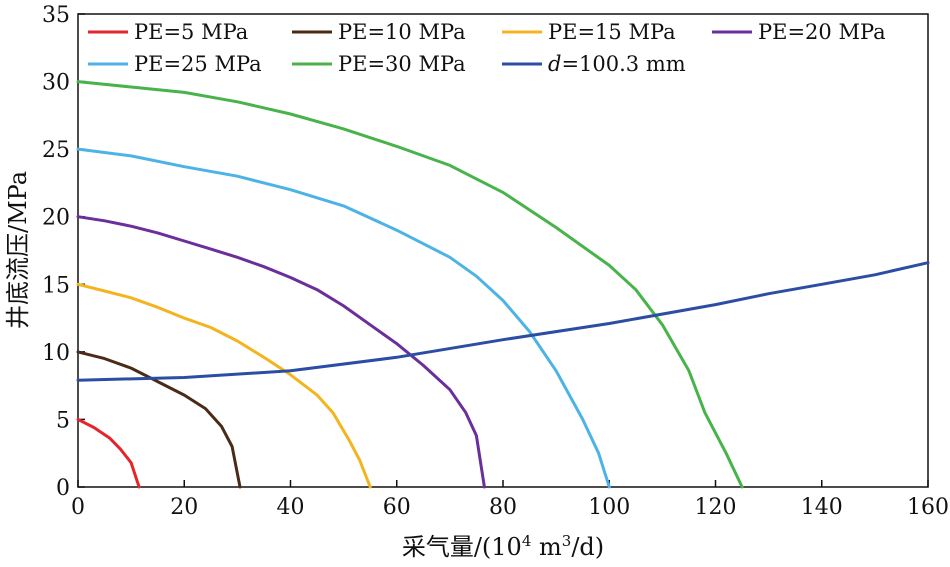  What do you see at coordinates (56, 285) in the screenshot?
I see `y-tick-label: 15` at bounding box center [56, 285].